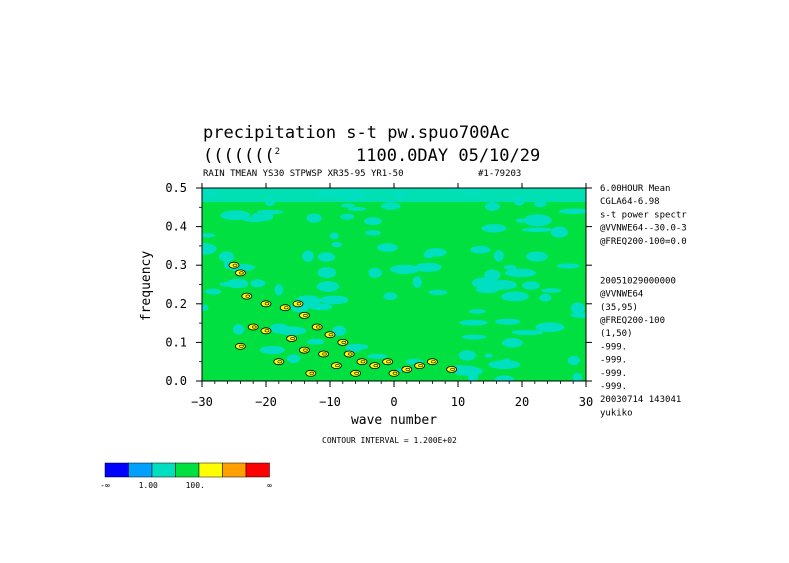 This screenshot has width=789, height=563. What do you see at coordinates (356, 133) in the screenshot?
I see `chart-title-line1: precipitation s-t pw.spuo700Ac` at bounding box center [356, 133].